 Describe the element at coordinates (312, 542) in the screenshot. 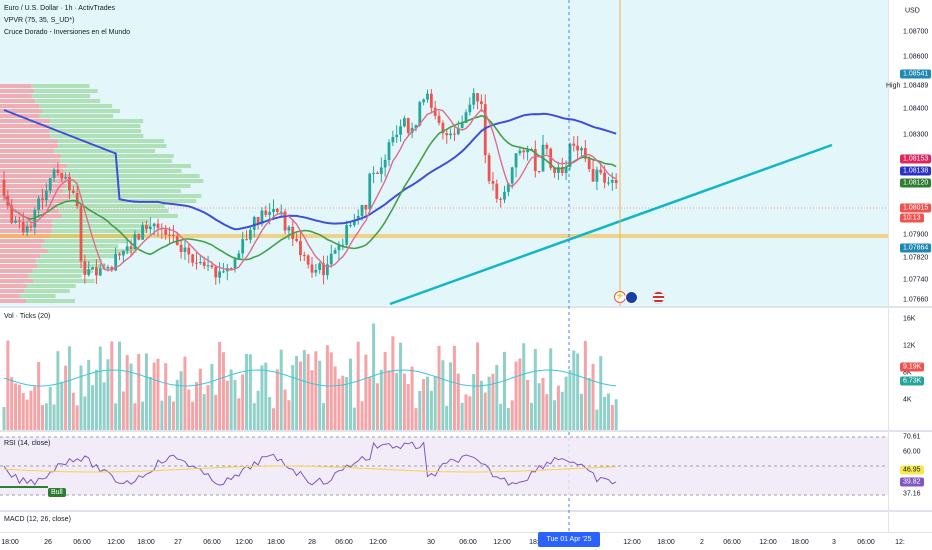

I see `time-tick-label: 28` at that location.